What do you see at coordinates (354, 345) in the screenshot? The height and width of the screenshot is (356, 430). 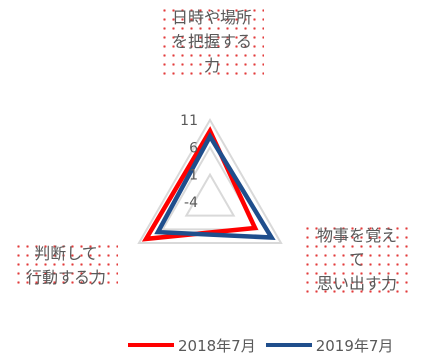 I see `legend-label-2019: 2019年7月` at bounding box center [354, 345].